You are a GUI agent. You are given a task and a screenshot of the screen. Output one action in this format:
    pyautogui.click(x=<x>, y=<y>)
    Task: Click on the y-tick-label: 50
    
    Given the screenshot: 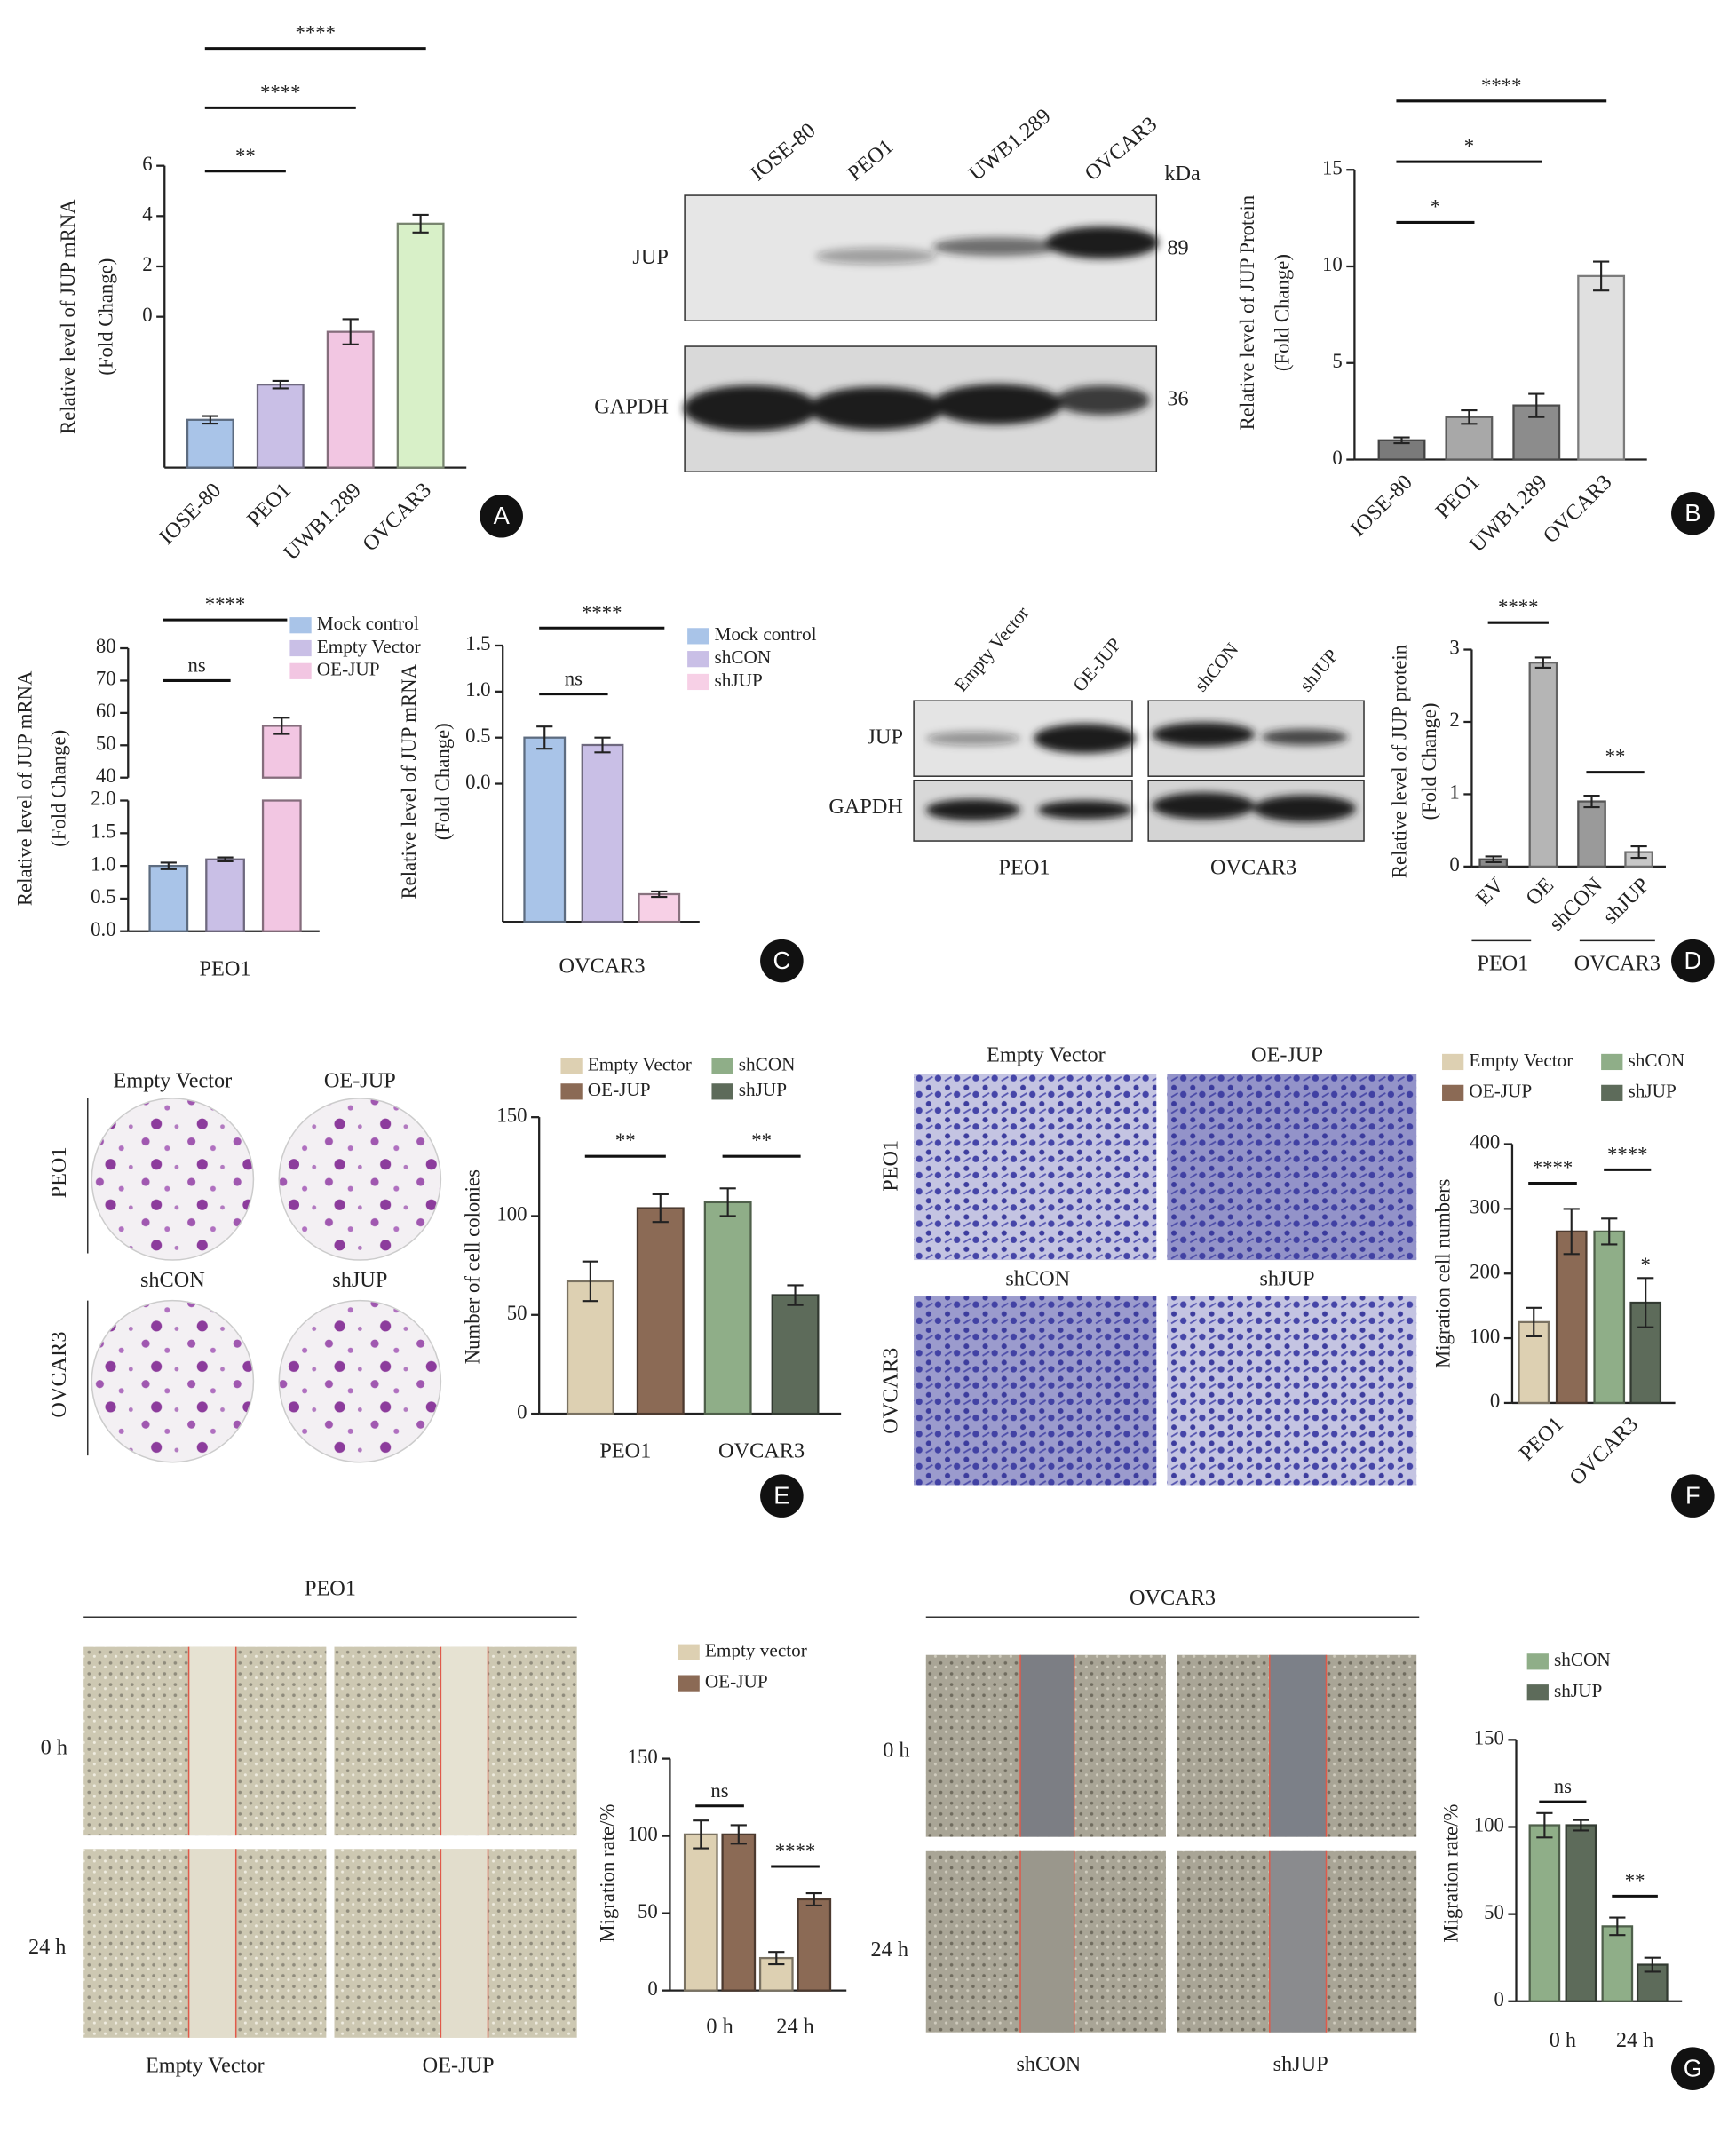 What is the action you would take?
    pyautogui.click(x=517, y=1313)
    